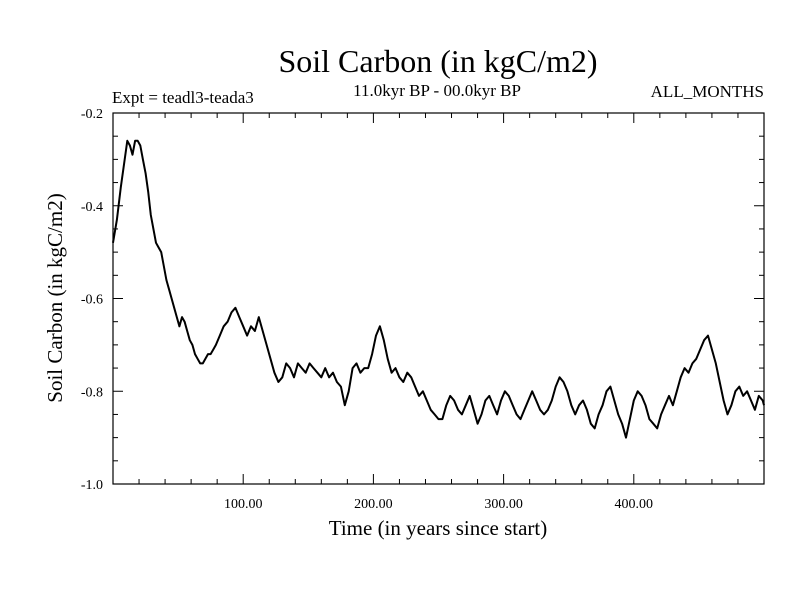 This screenshot has width=800, height=600. Describe the element at coordinates (438, 504) in the screenshot. I see `x-axis-tick-labels: 100.00 200.00 300.00 400.00` at that location.